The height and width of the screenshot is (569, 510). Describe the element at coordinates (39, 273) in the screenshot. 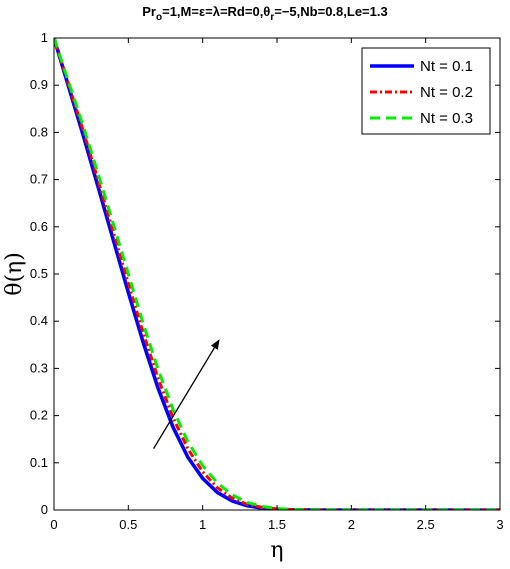

I see `y-tick-label: 0.5` at that location.